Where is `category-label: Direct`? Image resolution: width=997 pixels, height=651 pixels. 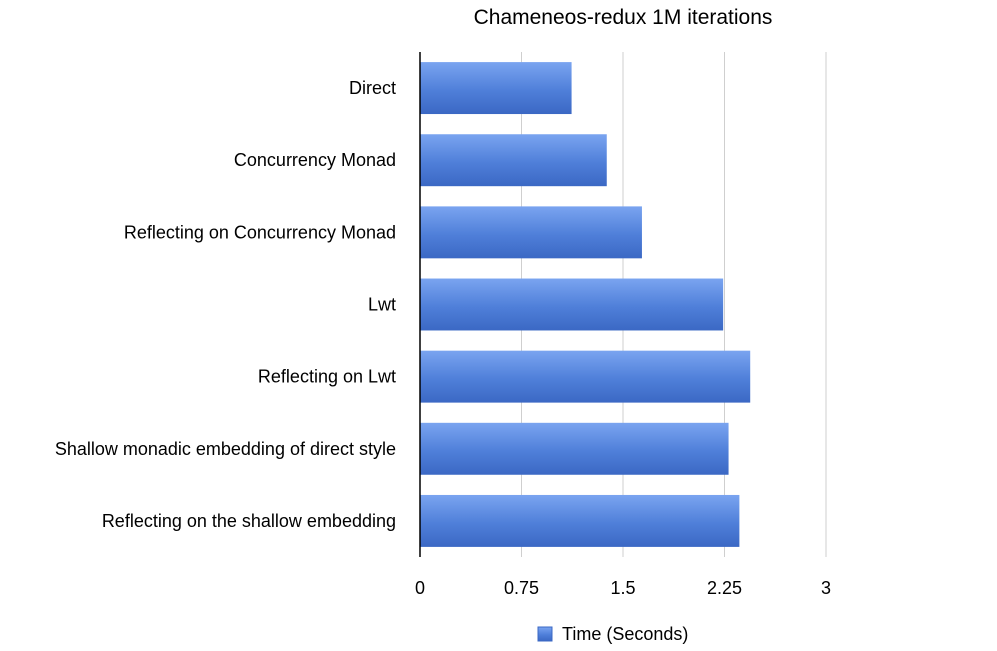 category-label: Direct is located at coordinates (372, 88).